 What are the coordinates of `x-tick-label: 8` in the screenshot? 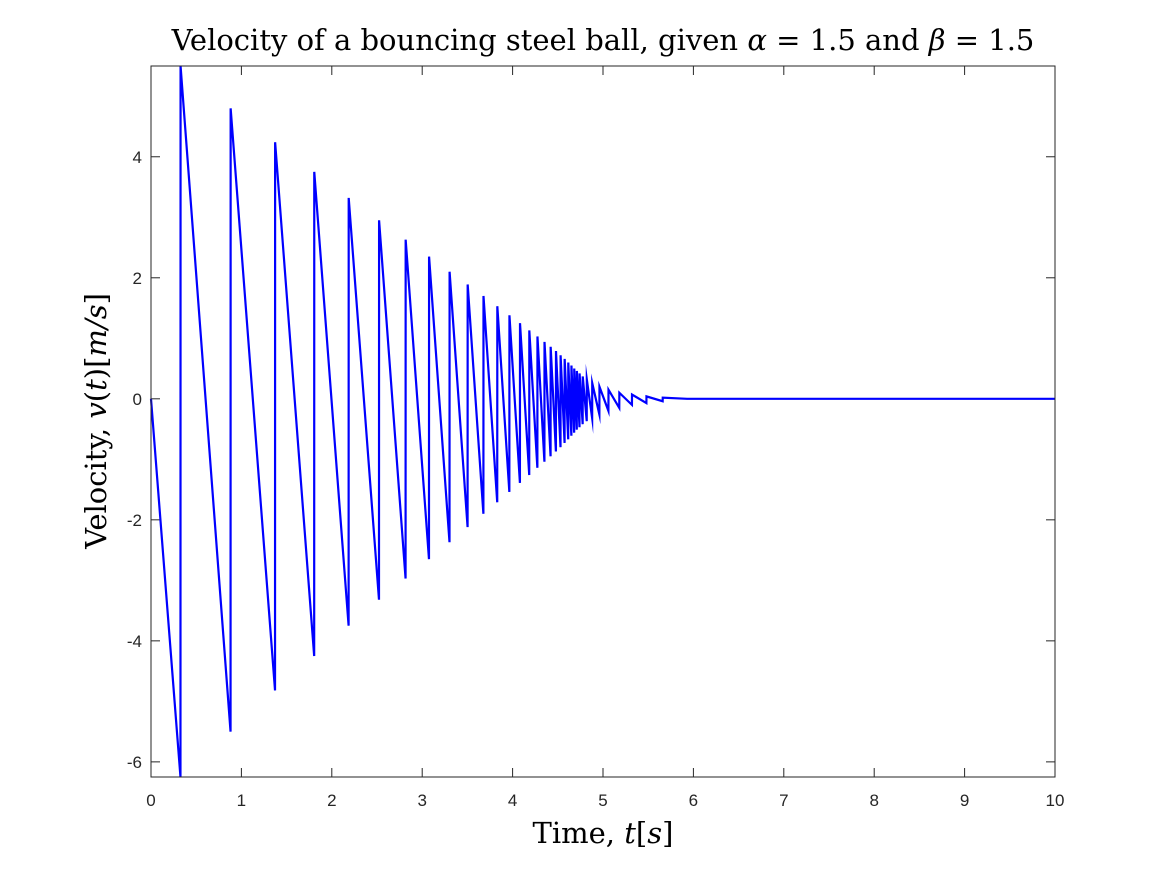 It's located at (873, 800).